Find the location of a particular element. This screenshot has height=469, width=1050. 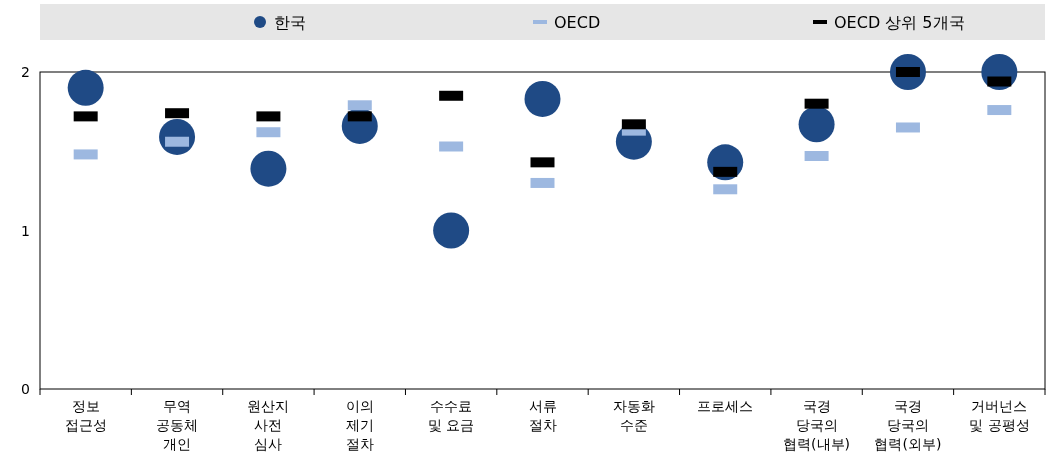

x-tick-label: 거버넌스 및 공평성 is located at coordinates (999, 415).